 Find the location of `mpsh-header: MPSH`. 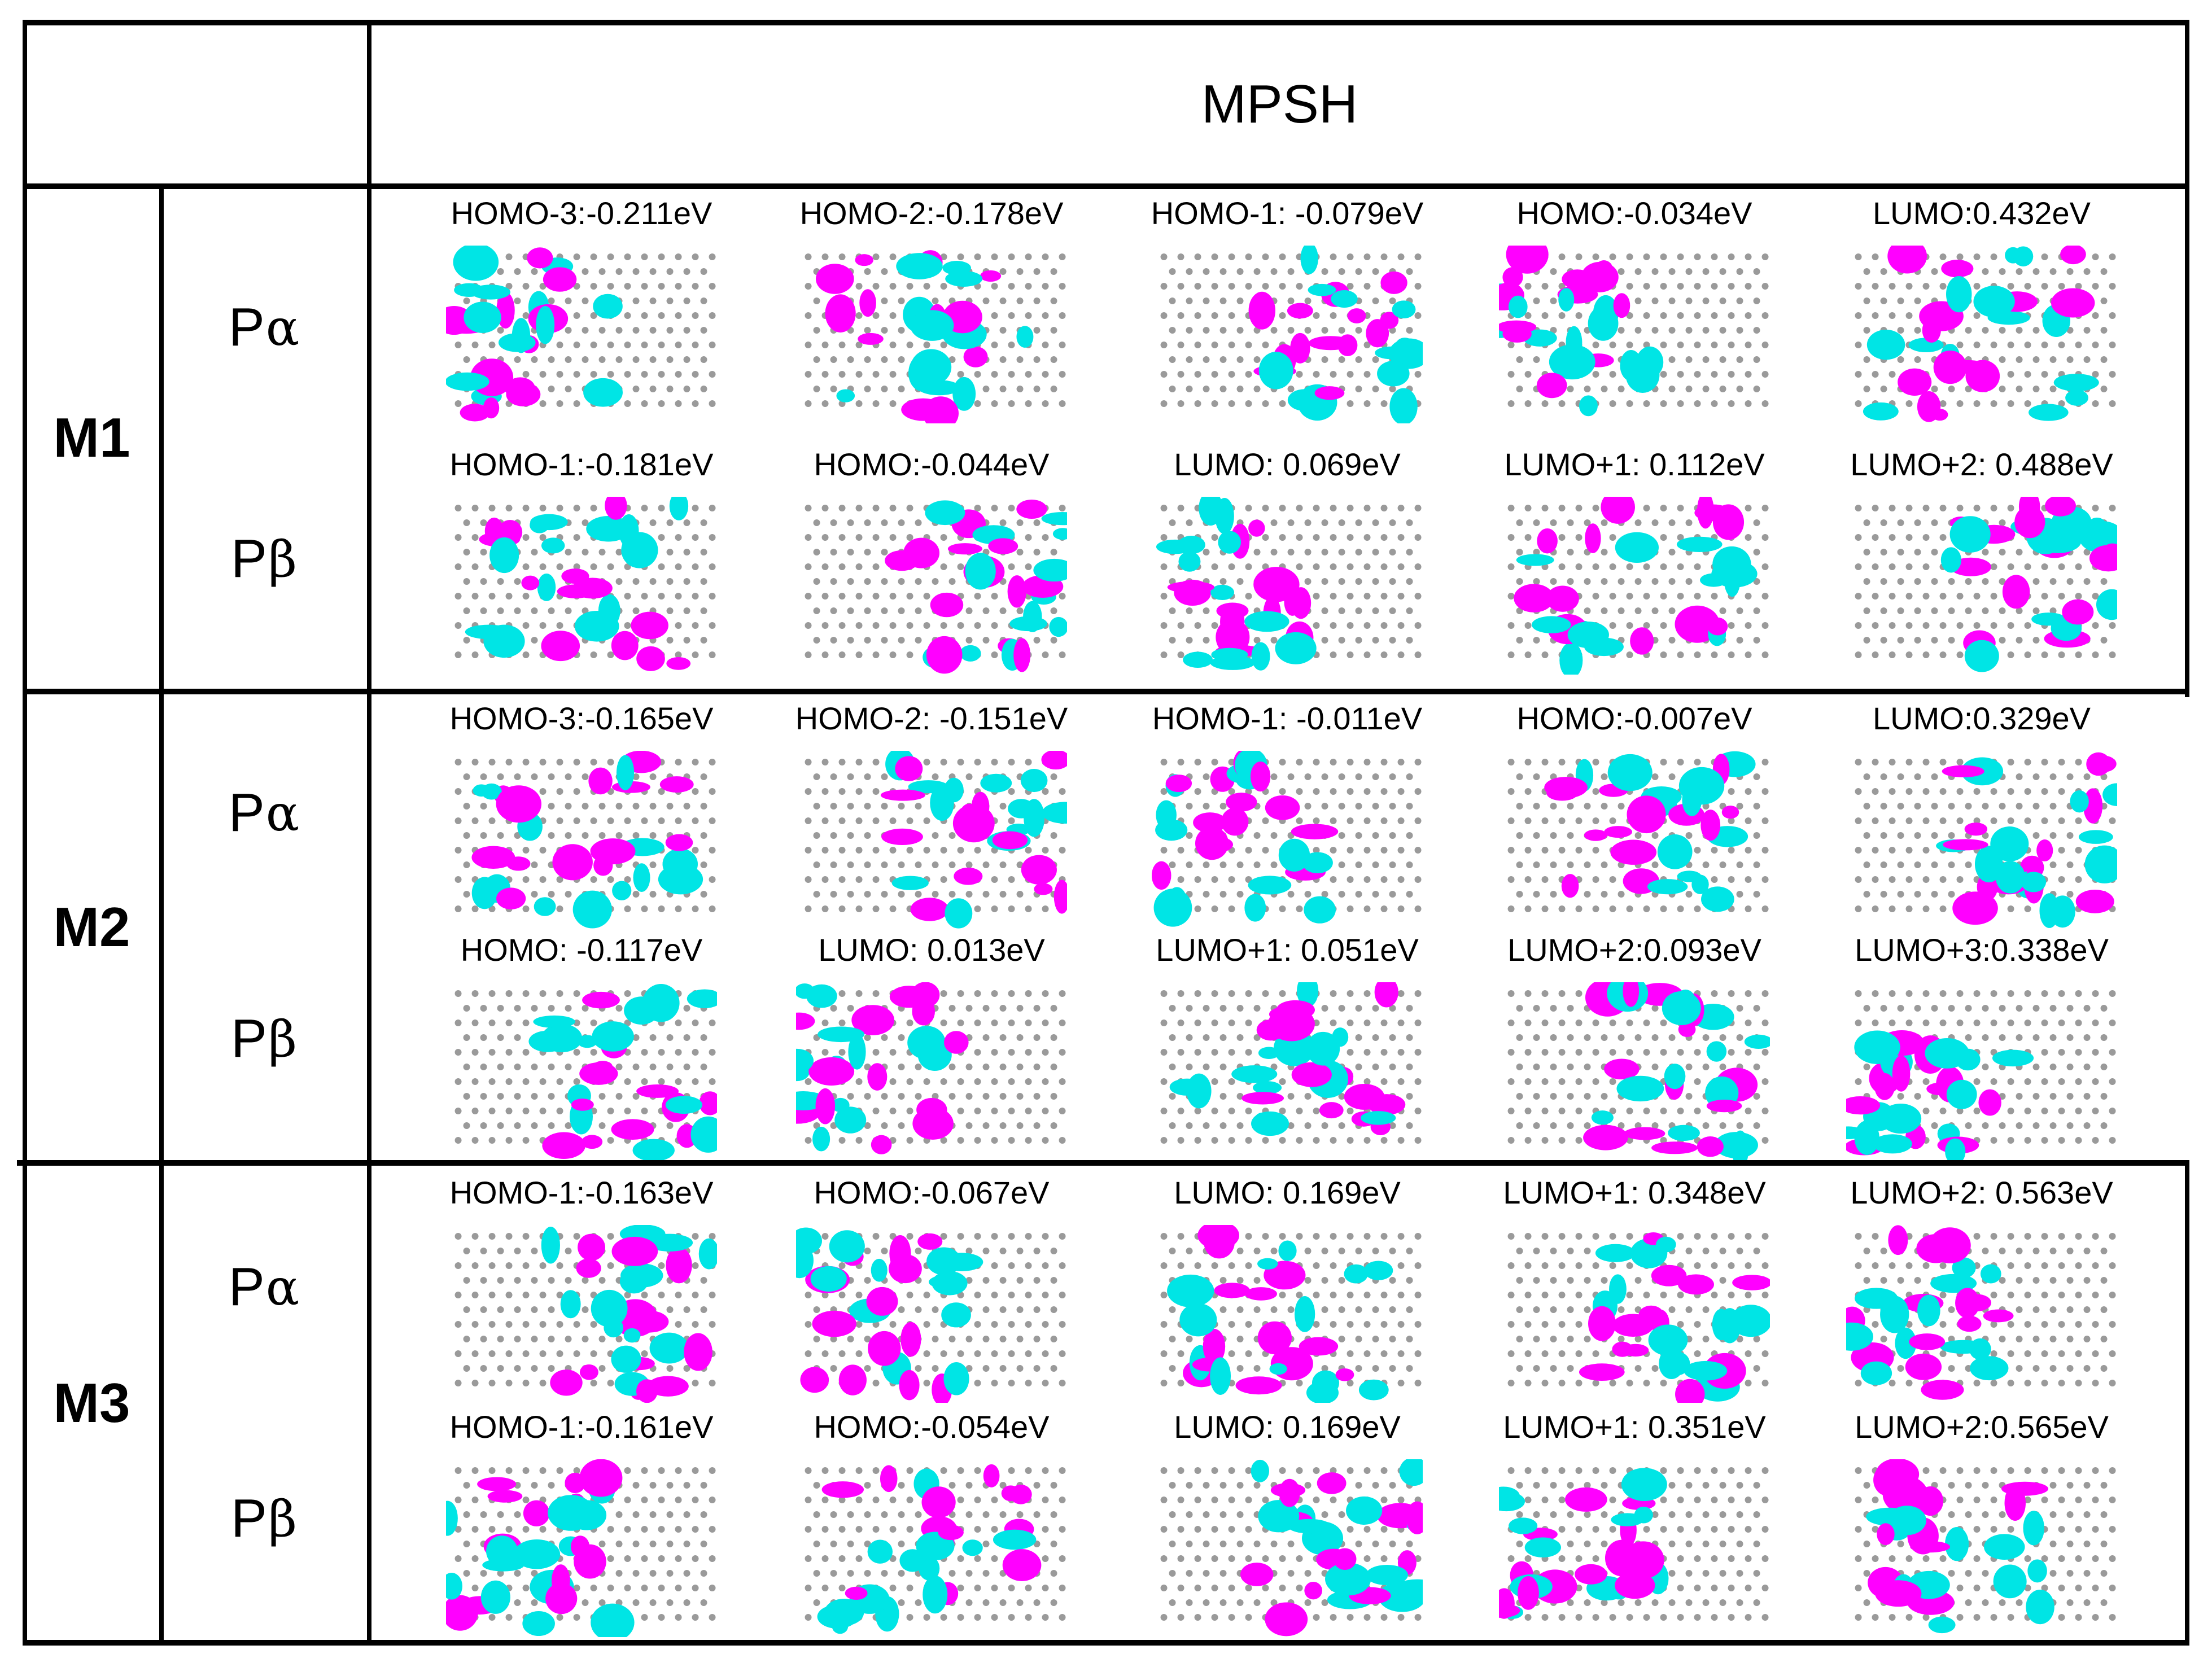

mpsh-header: MPSH is located at coordinates (1279, 104).